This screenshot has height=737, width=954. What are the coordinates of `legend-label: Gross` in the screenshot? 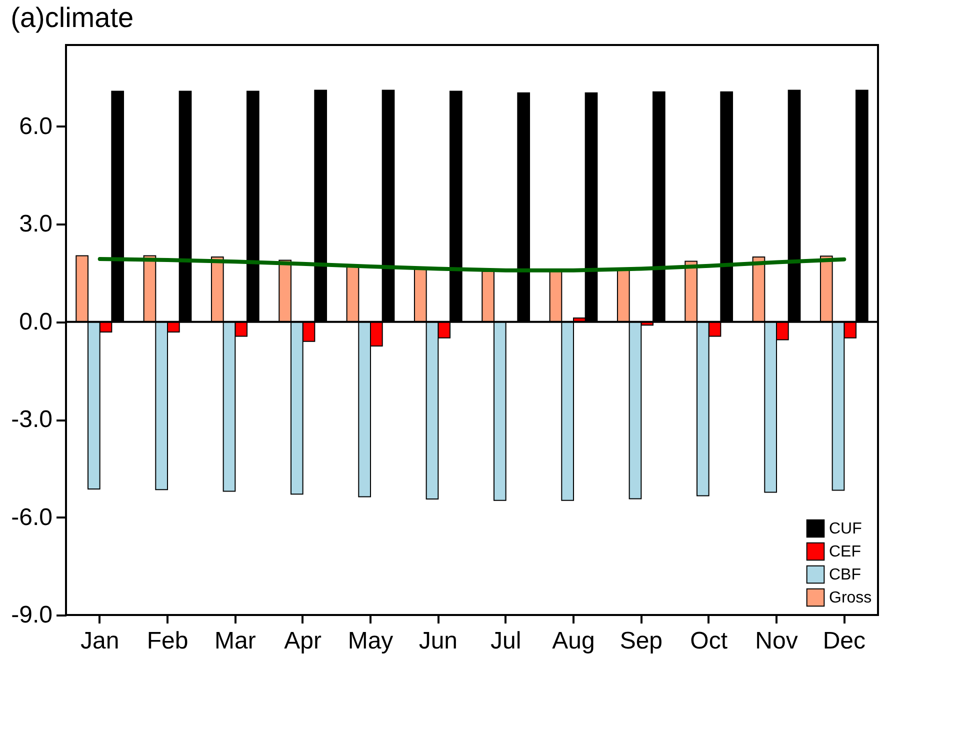 It's located at (850, 598).